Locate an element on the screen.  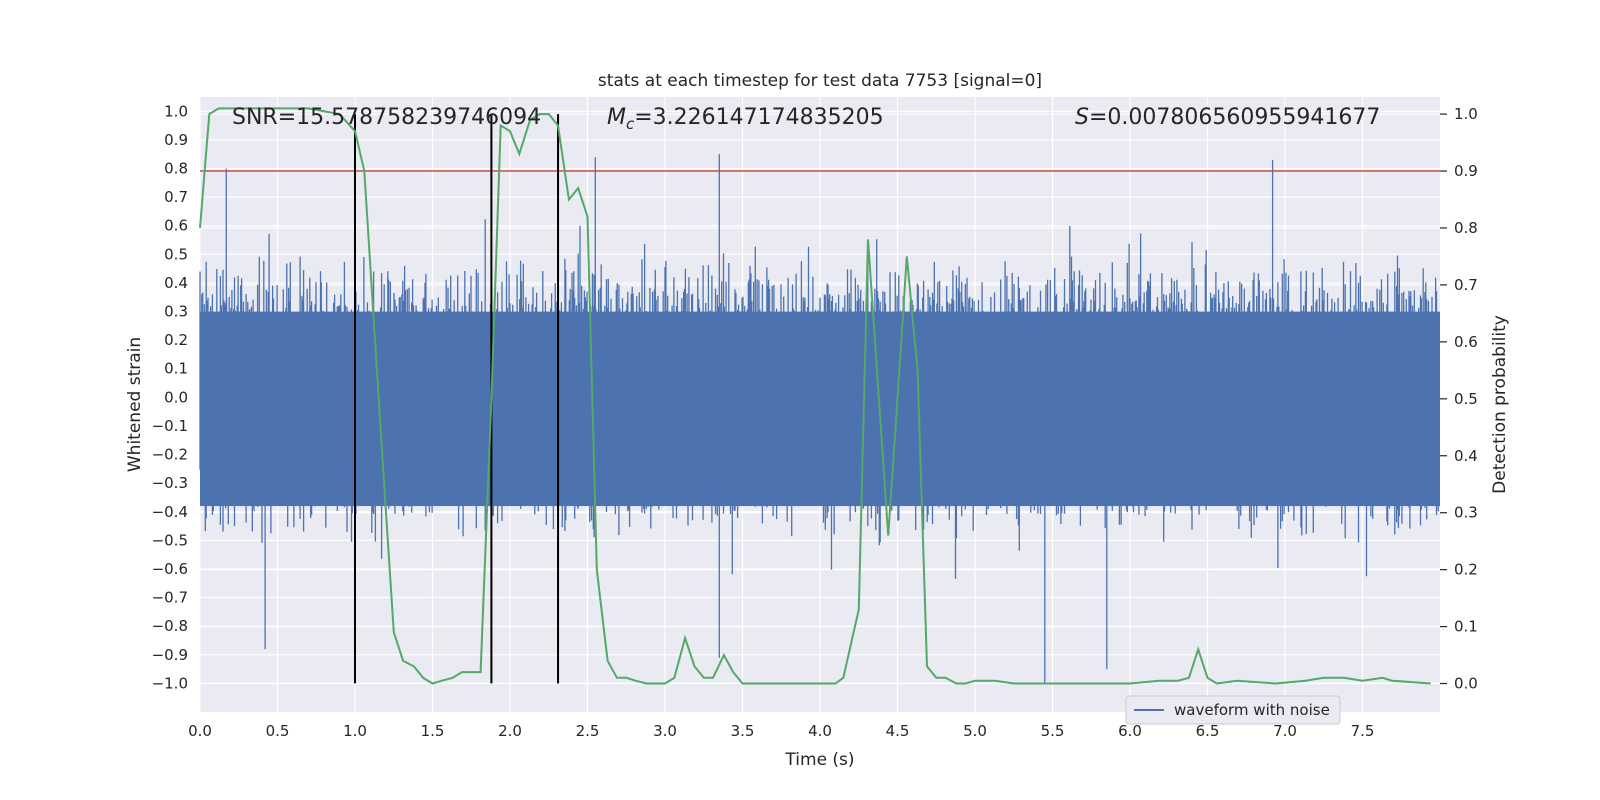
x-tick-label: 4.0 is located at coordinates (820, 731).